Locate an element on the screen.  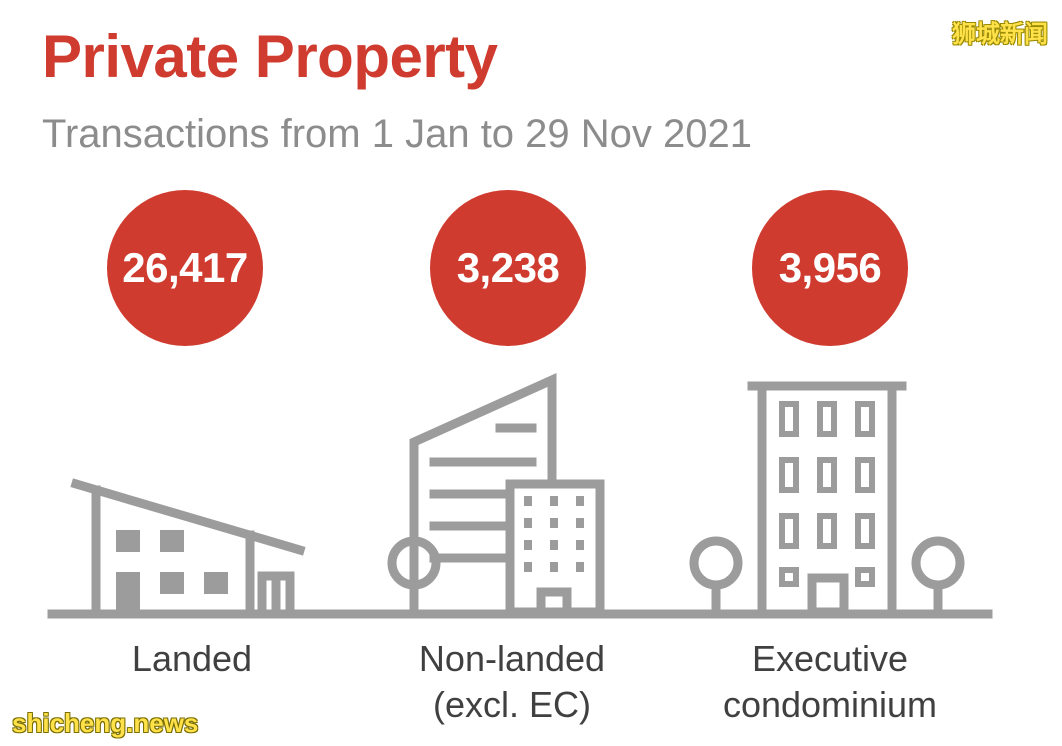
non-landed-count-badge: 3,238 is located at coordinates (508, 268).